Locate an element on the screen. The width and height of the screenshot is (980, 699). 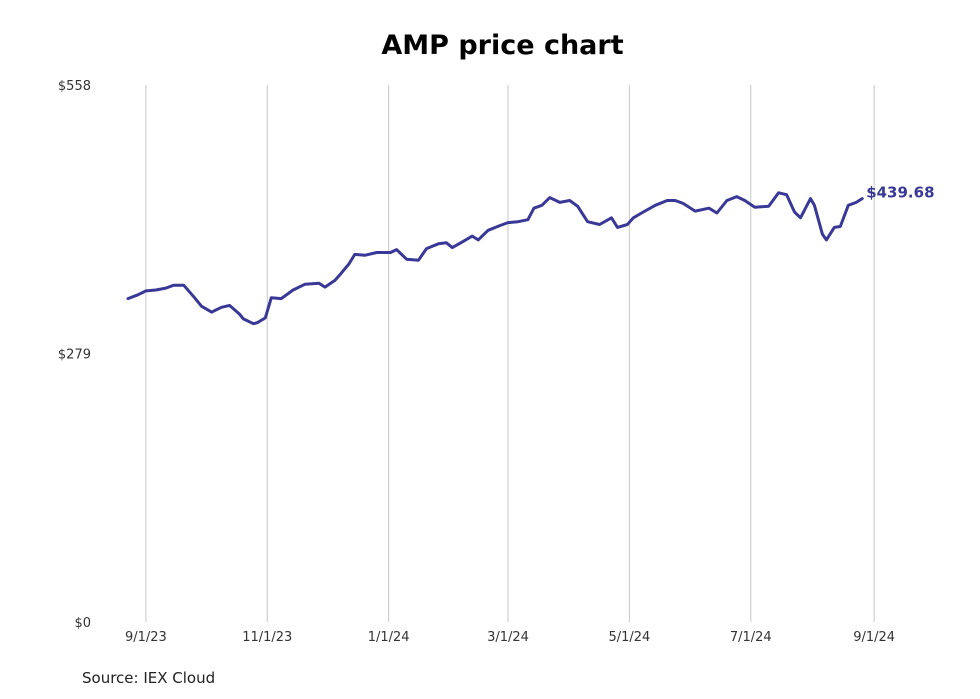
y-tick-label: $279 is located at coordinates (74, 355).